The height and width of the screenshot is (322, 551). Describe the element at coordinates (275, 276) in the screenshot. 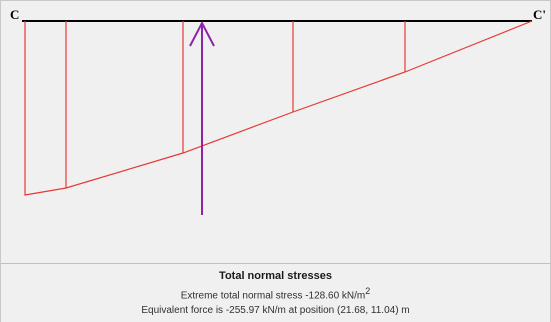

I see `info-title: Total normal stresses` at that location.